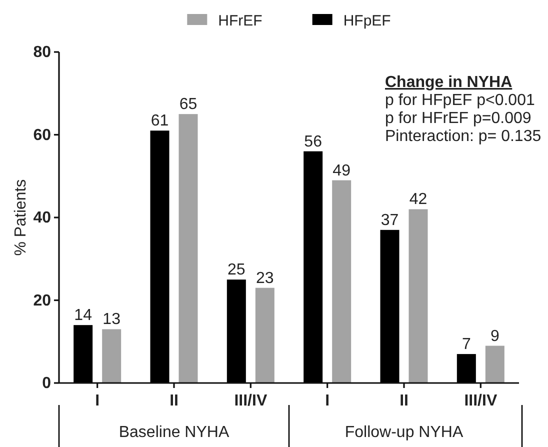  I want to click on data-label: 65, so click(188, 105).